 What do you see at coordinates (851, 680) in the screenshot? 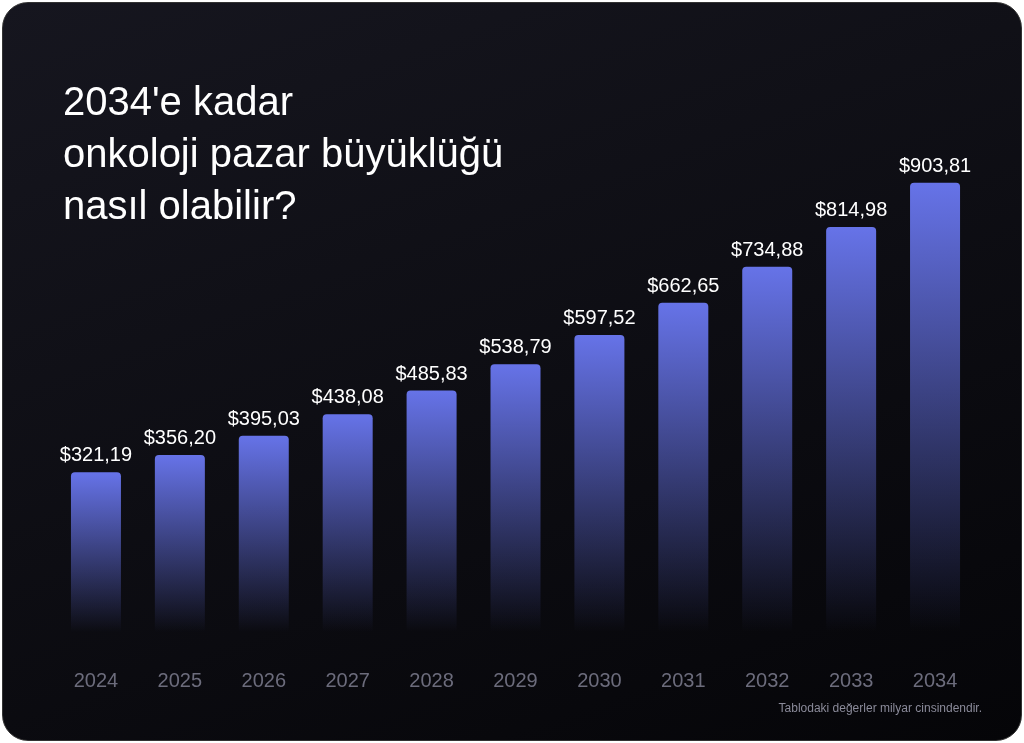
I see `x-tick-label: 2033` at bounding box center [851, 680].